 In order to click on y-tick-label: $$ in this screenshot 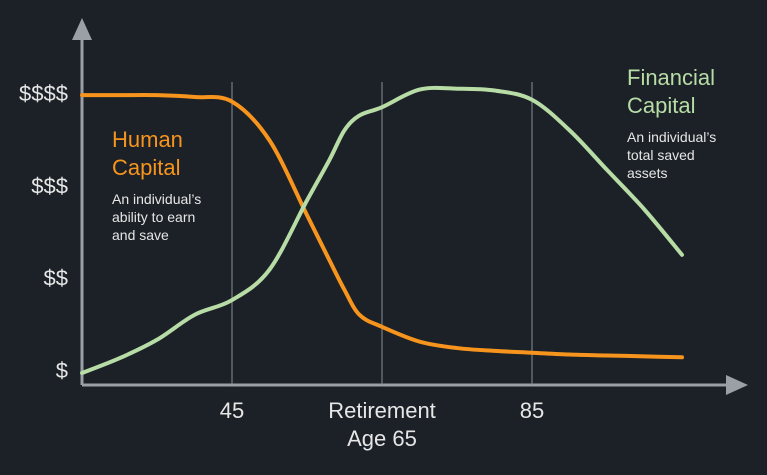, I will do `click(56, 278)`.